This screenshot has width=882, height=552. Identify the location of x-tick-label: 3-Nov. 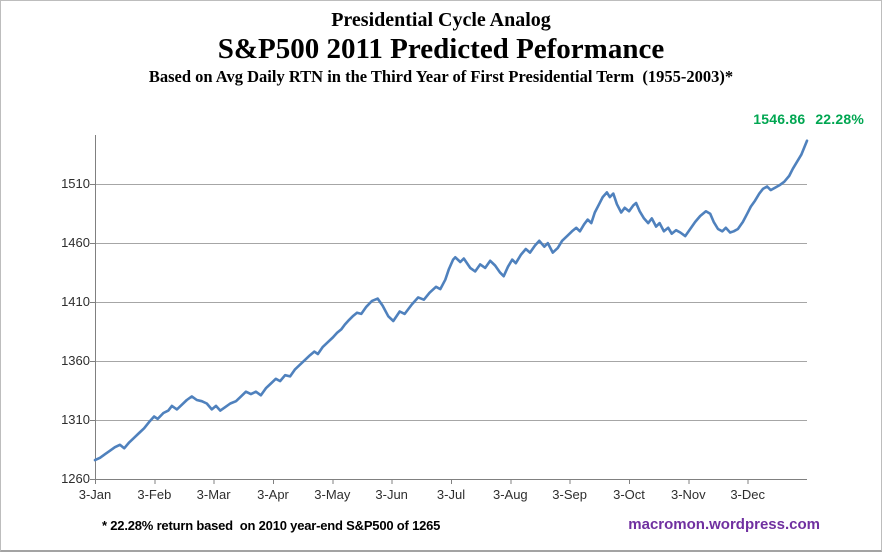
(688, 494).